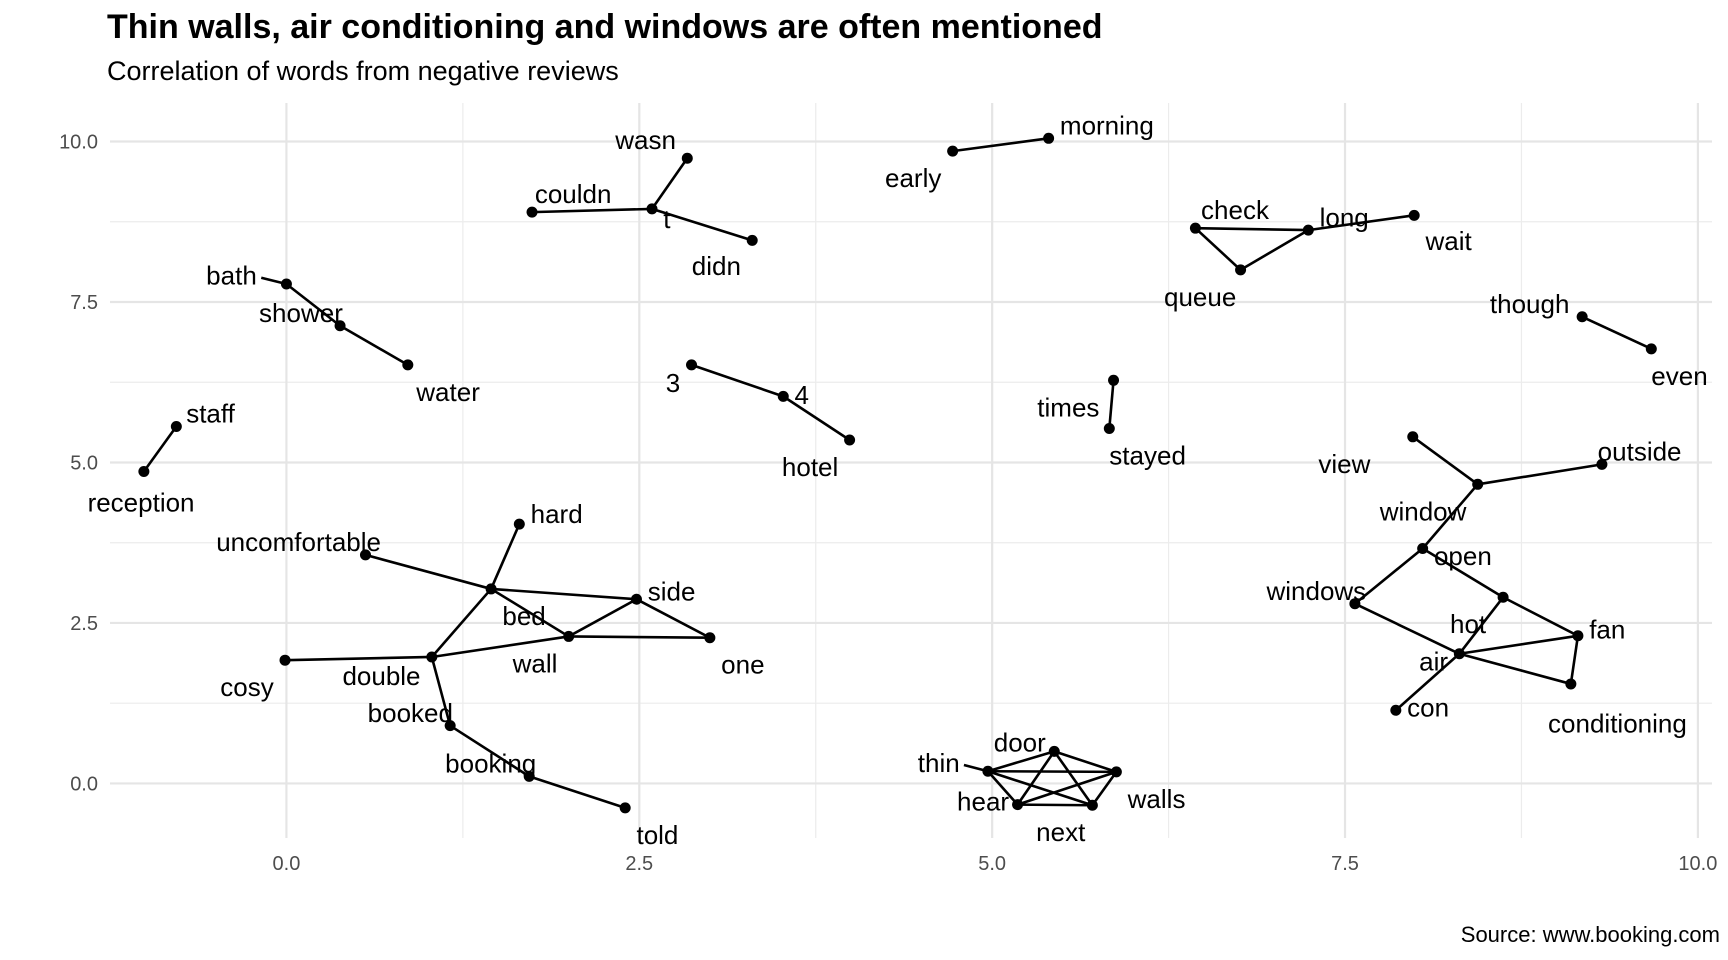  I want to click on edge-check-long, so click(1252, 229).